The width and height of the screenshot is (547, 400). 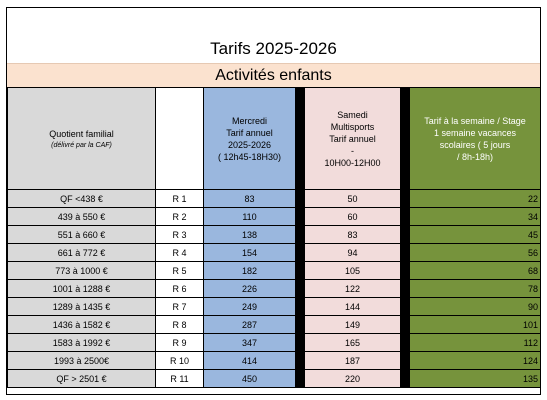 What do you see at coordinates (81, 378) in the screenshot?
I see `cell-quotient: QF > 2501 €` at bounding box center [81, 378].